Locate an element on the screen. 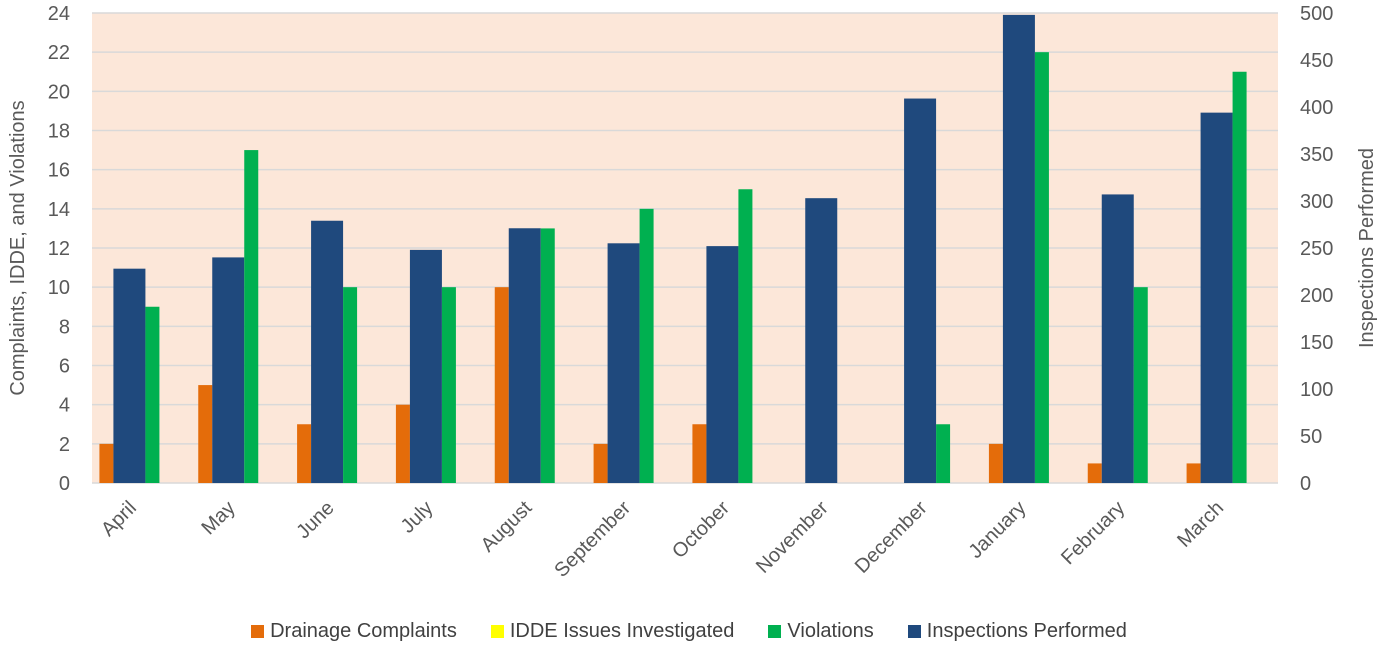 The image size is (1378, 651). legend-label-drainage-complaints: Drainage Complaints is located at coordinates (363, 631).